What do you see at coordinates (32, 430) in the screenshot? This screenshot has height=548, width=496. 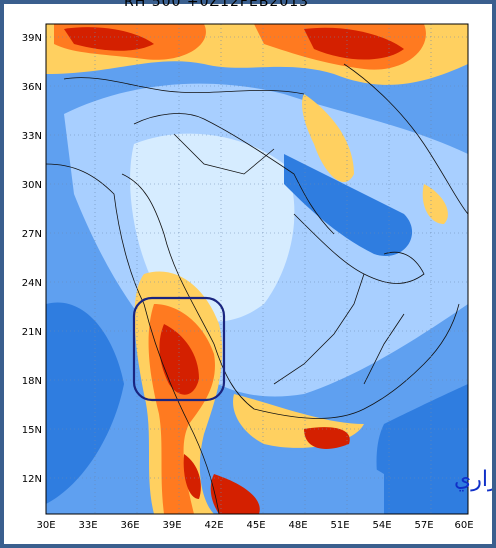 I see `lat-tick: 15N` at bounding box center [32, 430].